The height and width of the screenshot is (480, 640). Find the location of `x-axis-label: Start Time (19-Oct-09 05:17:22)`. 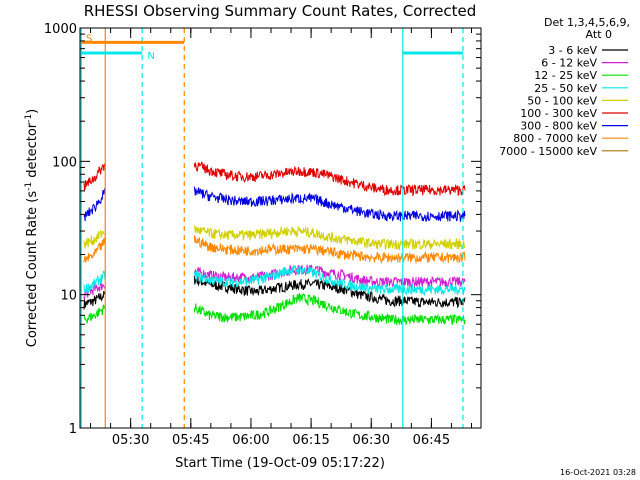

x-axis-label: Start Time (19-Oct-09 05:17:22) is located at coordinates (280, 463).